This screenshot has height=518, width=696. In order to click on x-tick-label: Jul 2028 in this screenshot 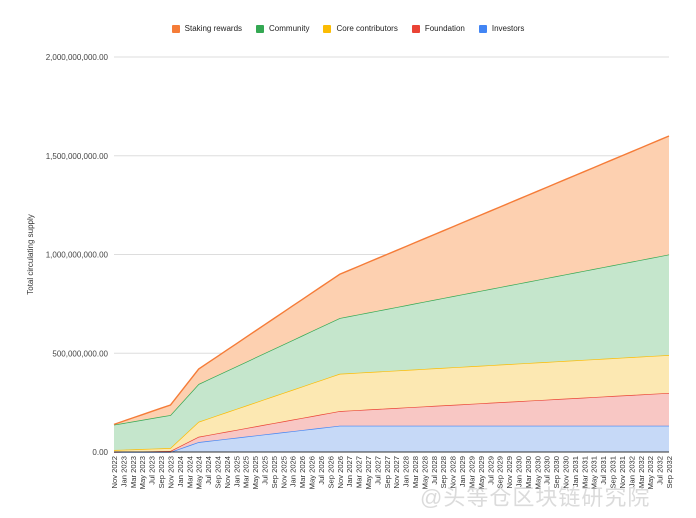, I will do `click(434, 470)`.